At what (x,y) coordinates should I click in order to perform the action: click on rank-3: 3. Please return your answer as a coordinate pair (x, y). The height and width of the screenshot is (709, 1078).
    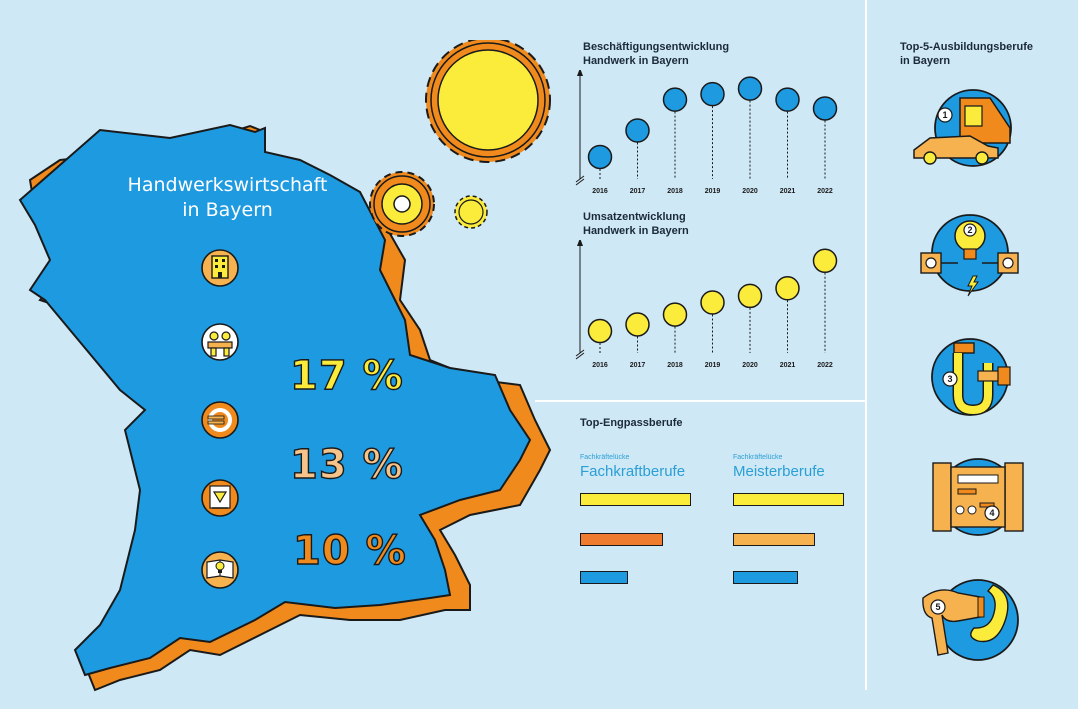
    Looking at the image, I should click on (949, 379).